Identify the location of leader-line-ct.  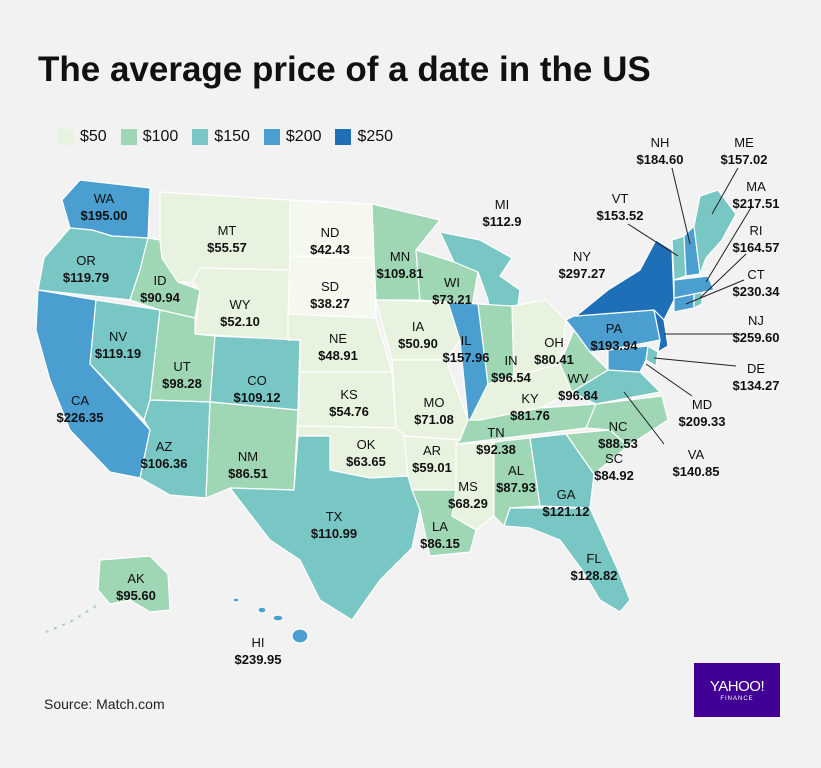
(715, 292).